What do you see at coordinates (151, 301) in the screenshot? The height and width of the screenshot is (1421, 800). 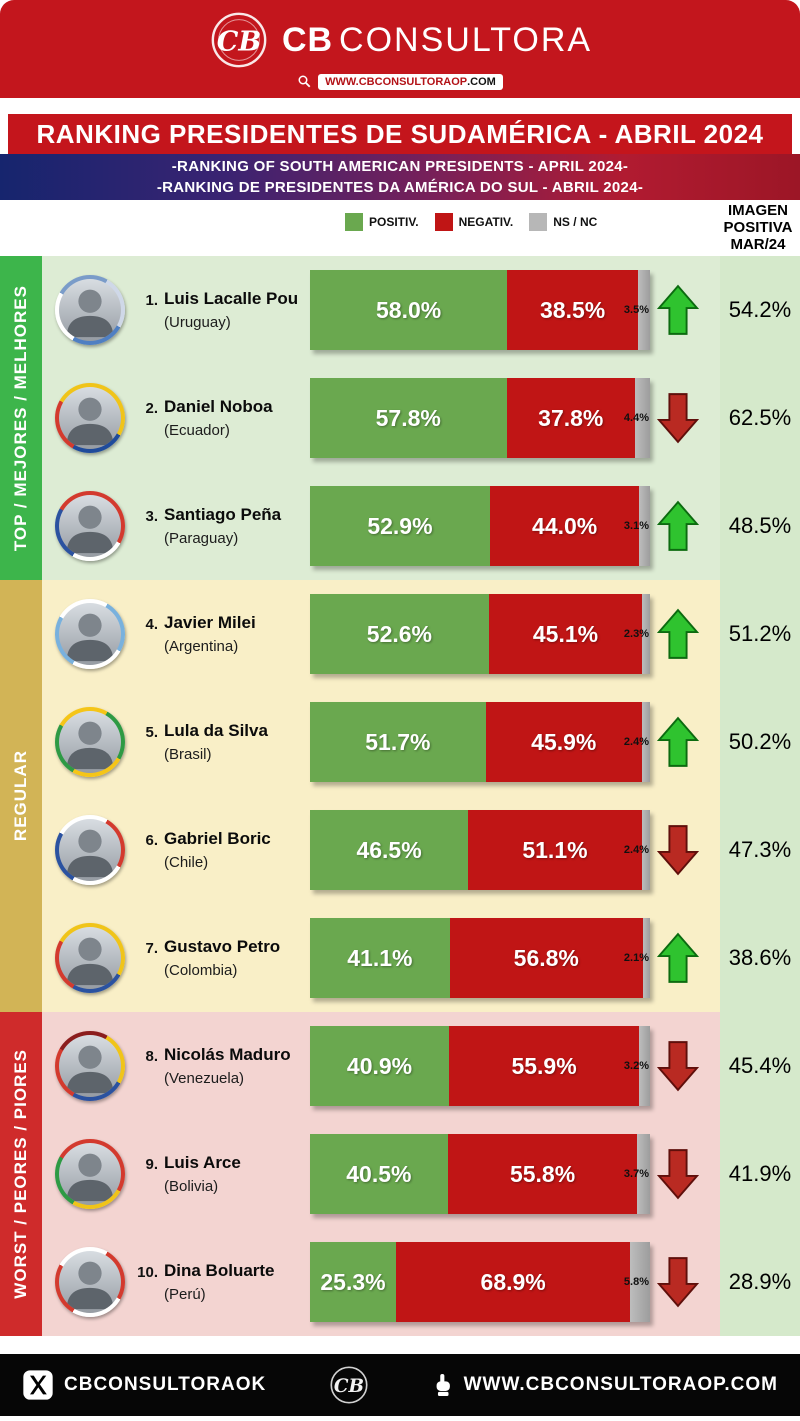 I see `rank-number: 1.` at bounding box center [151, 301].